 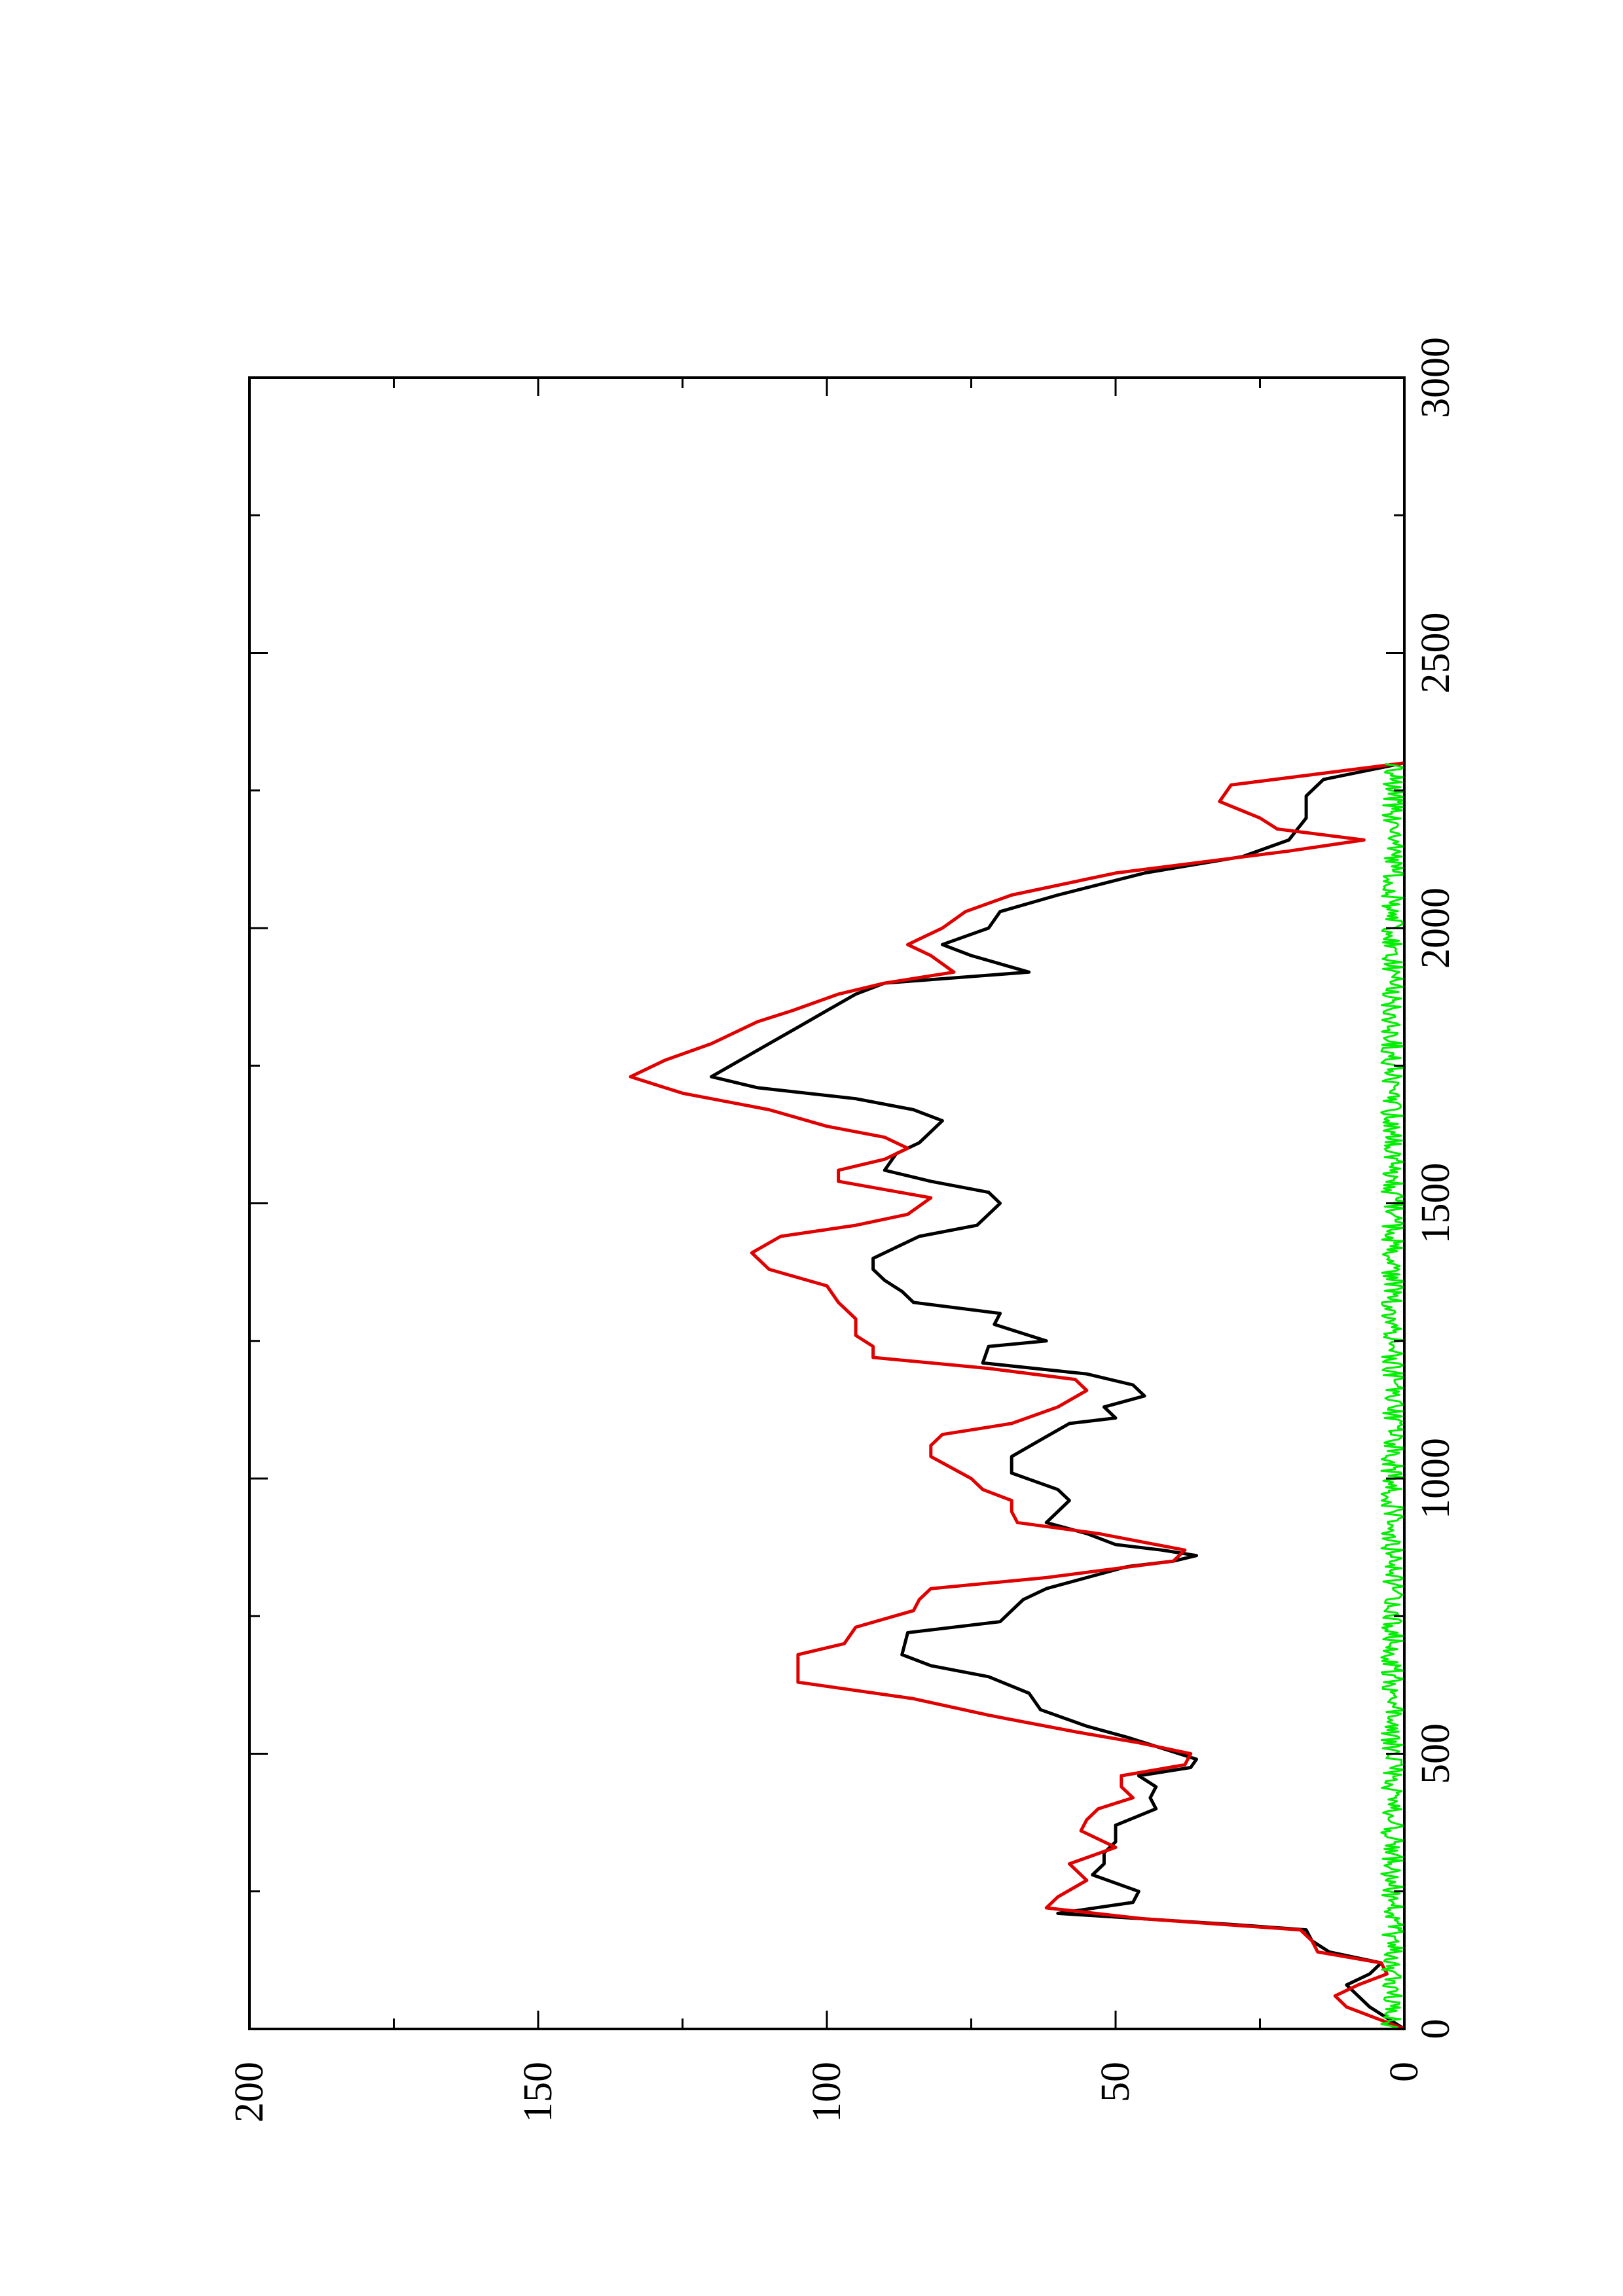 I want to click on y-tick-label: 50, so click(x=1115, y=2082).